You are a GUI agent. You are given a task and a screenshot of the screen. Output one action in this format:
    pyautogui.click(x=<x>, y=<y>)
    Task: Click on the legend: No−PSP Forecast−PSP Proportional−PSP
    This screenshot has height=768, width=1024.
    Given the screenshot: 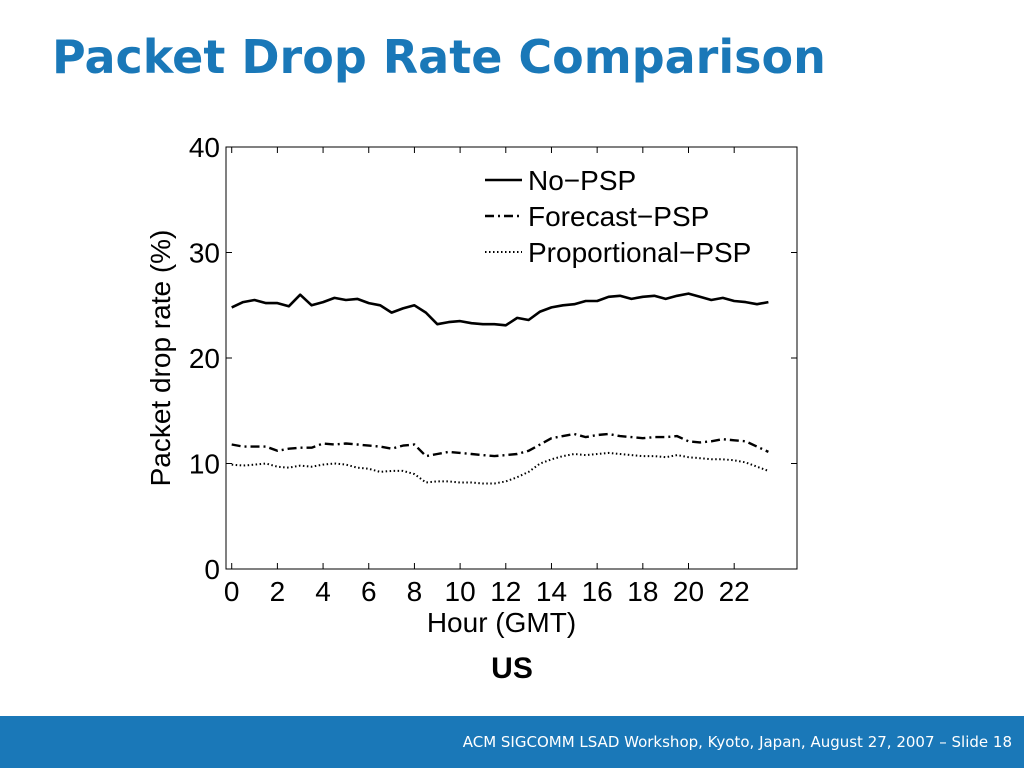 What is the action you would take?
    pyautogui.click(x=618, y=216)
    